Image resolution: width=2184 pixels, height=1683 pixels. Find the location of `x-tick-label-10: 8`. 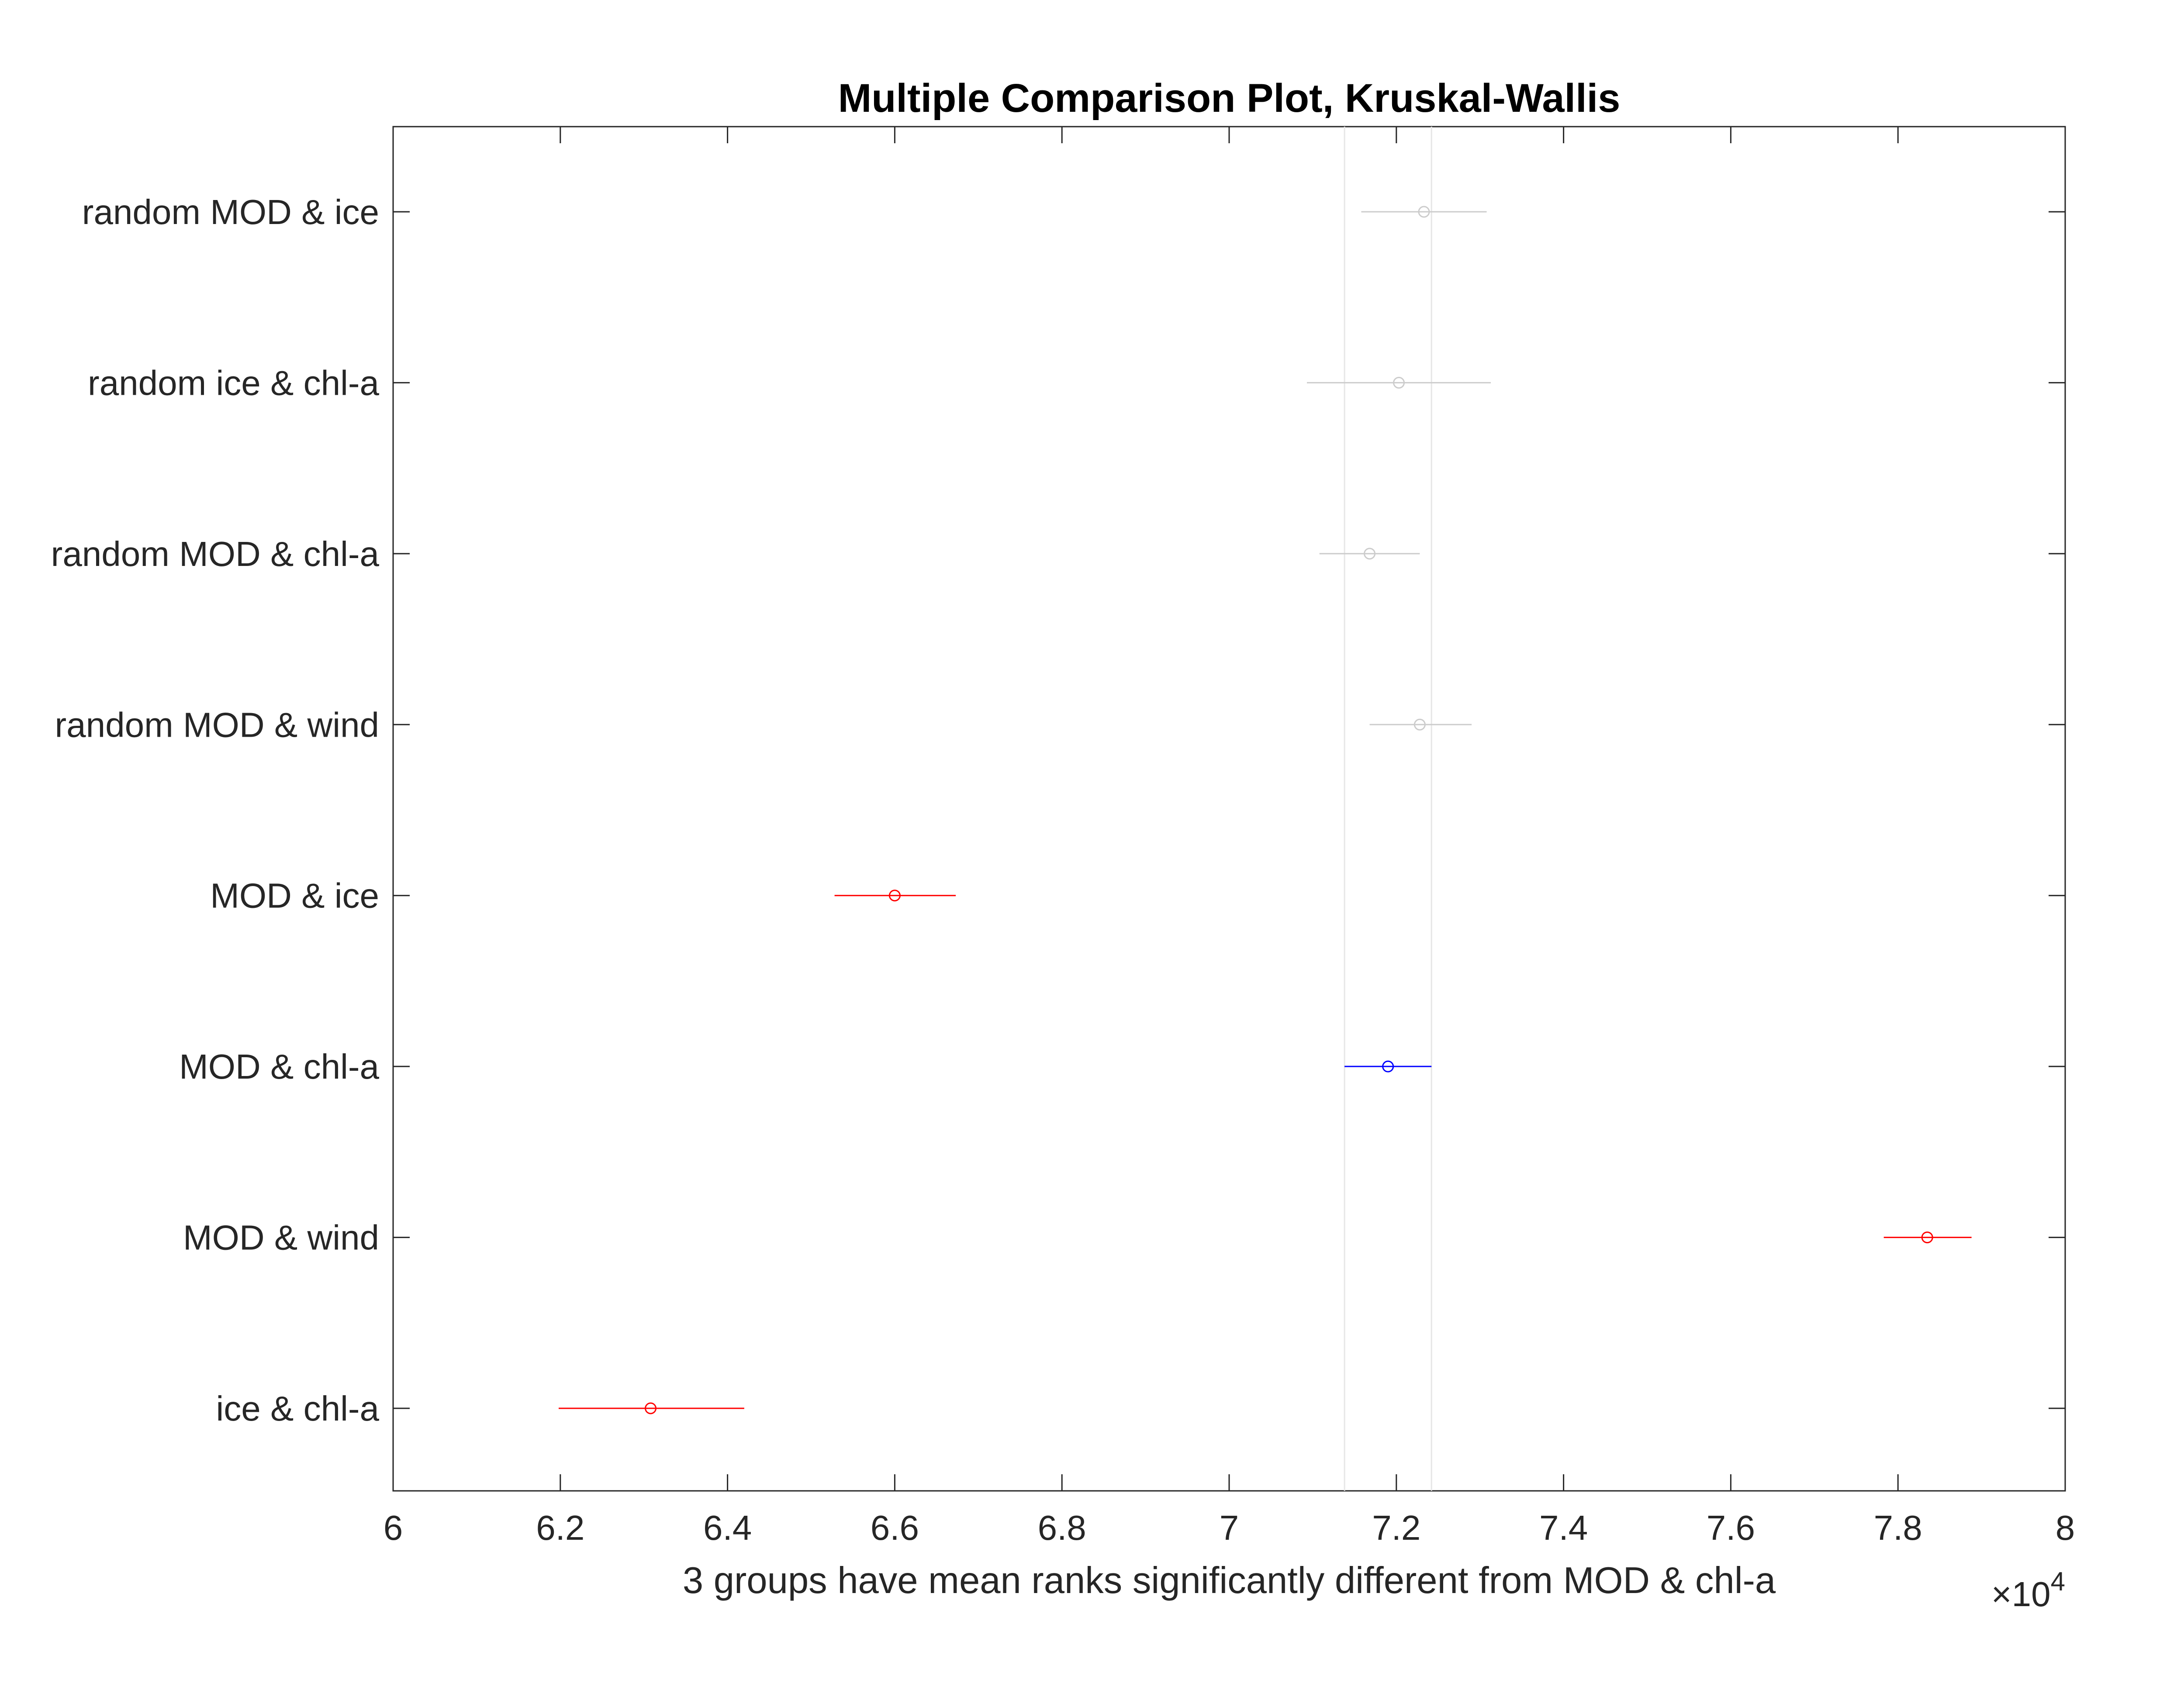

x-tick-label-10: 8 is located at coordinates (2065, 1527).